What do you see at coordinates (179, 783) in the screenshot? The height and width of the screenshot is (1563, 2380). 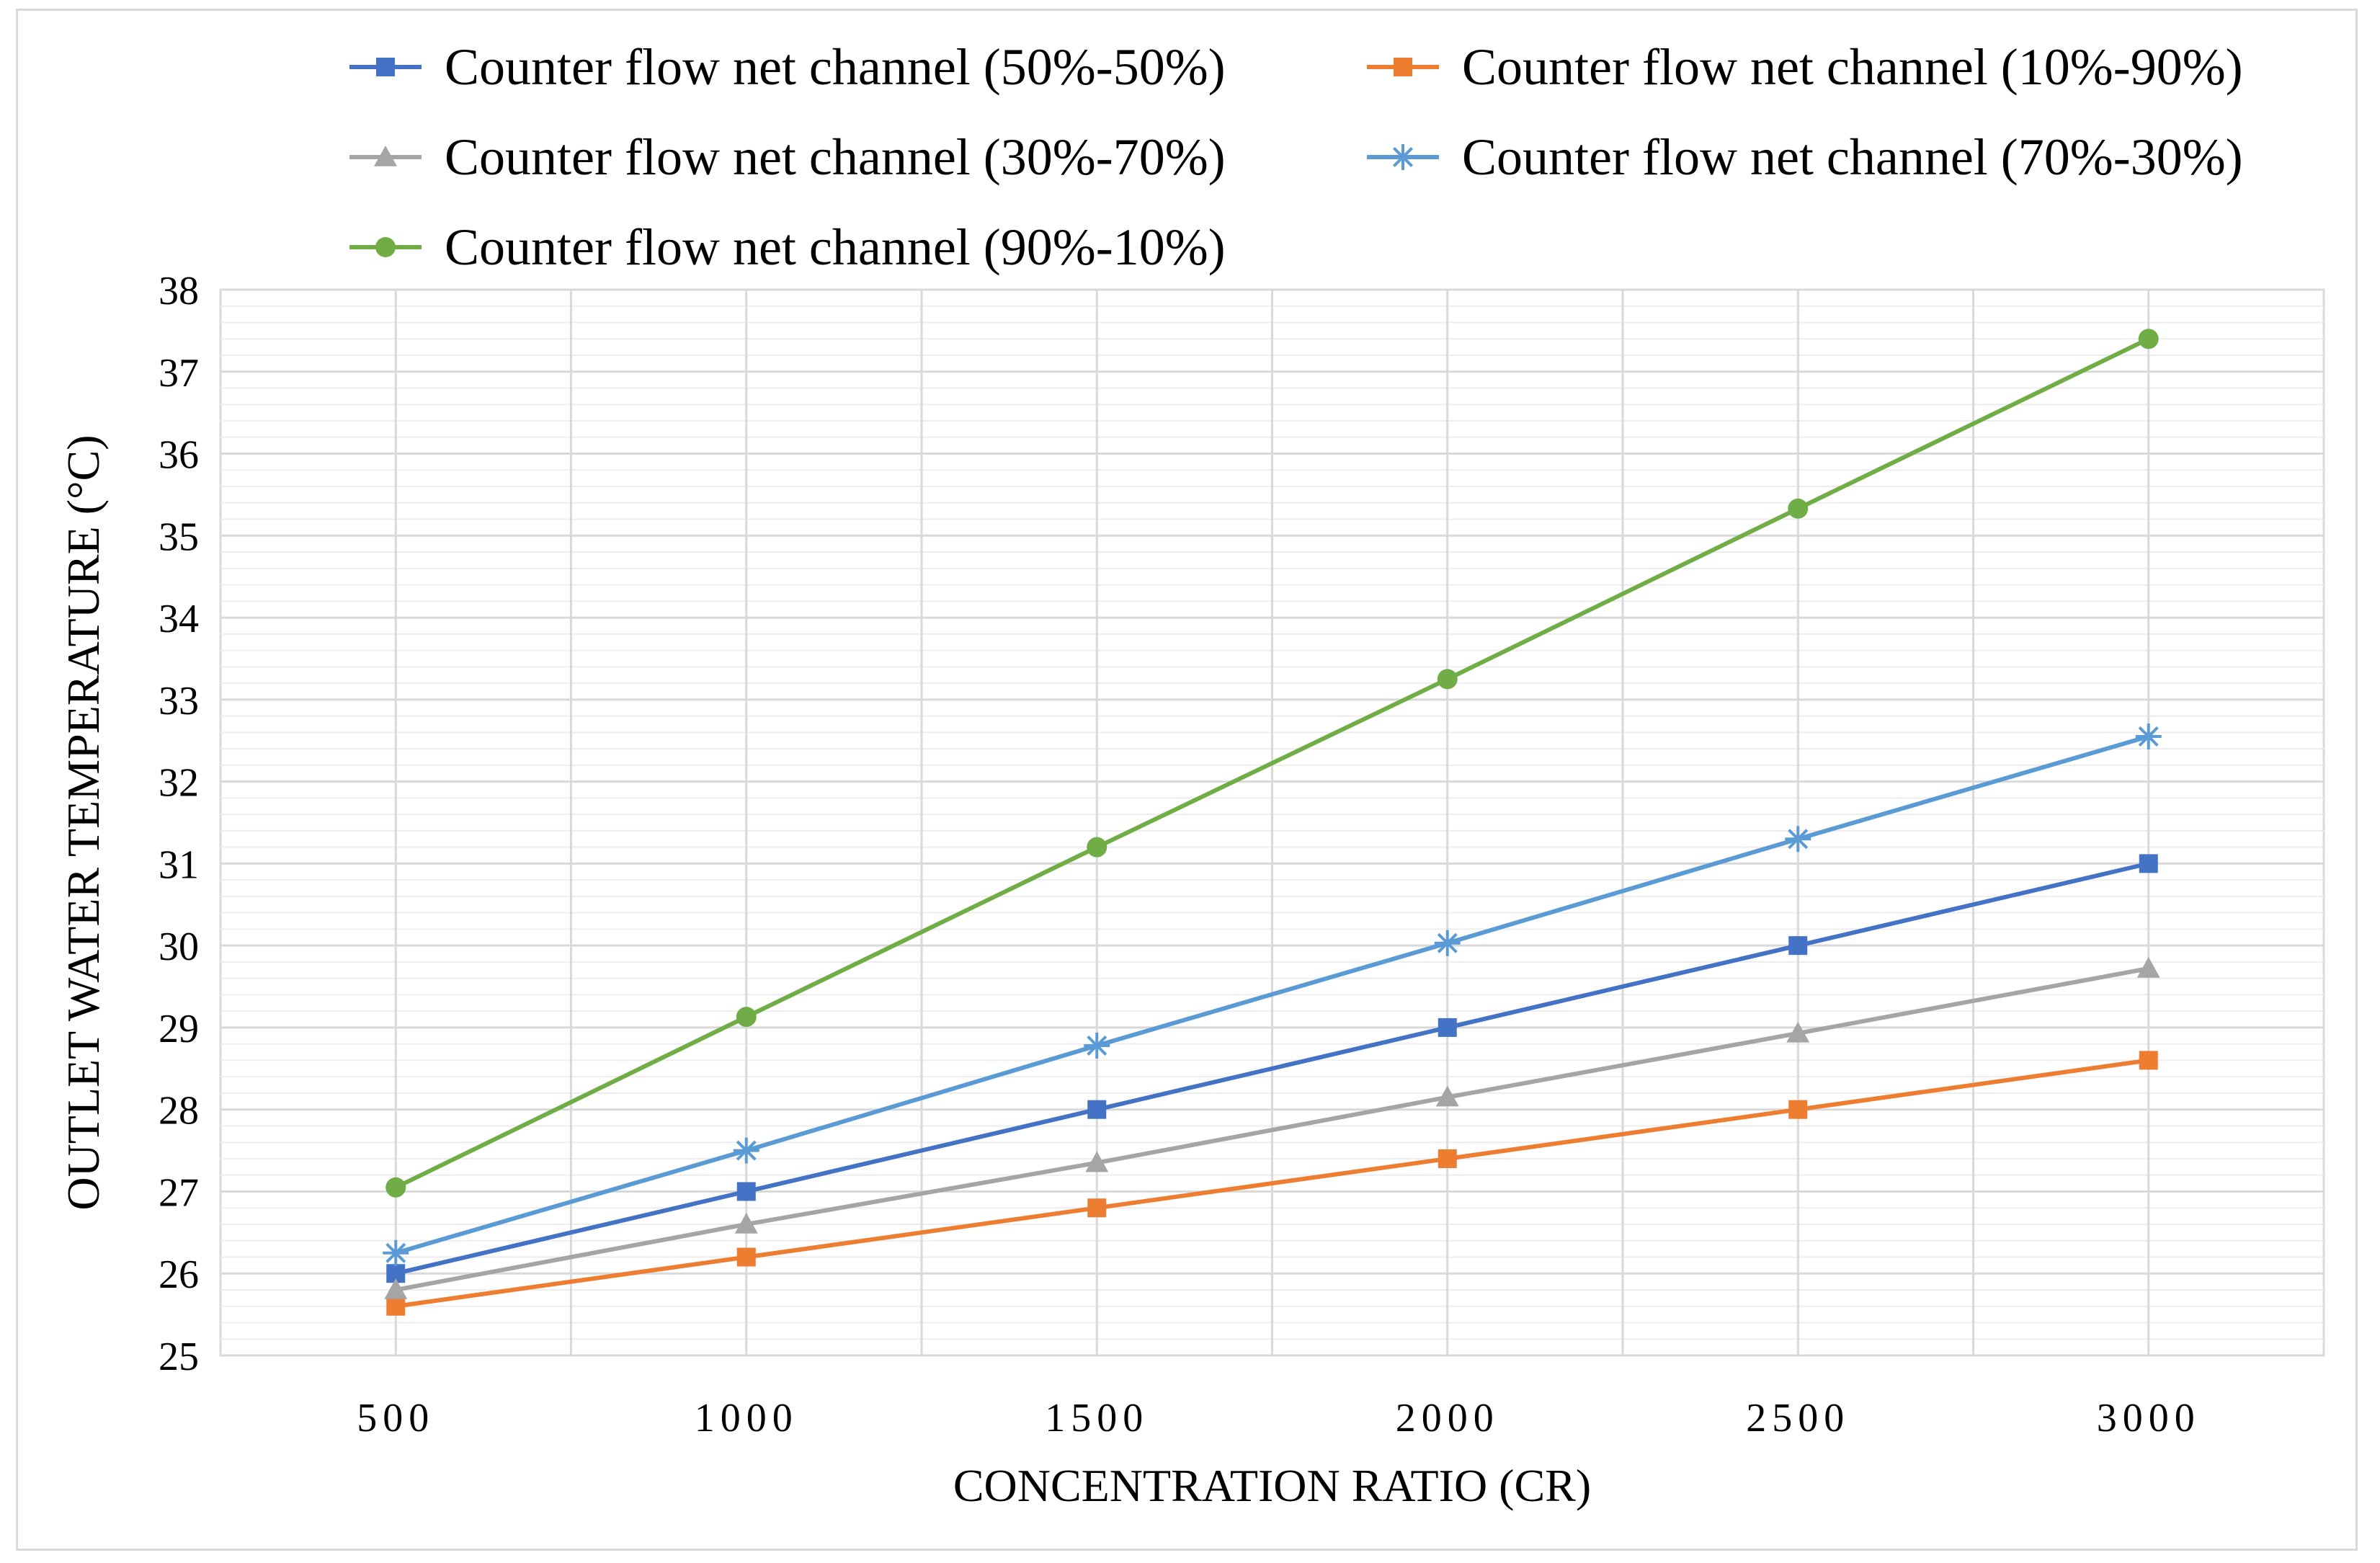 I see `y-tick-label: 32` at bounding box center [179, 783].